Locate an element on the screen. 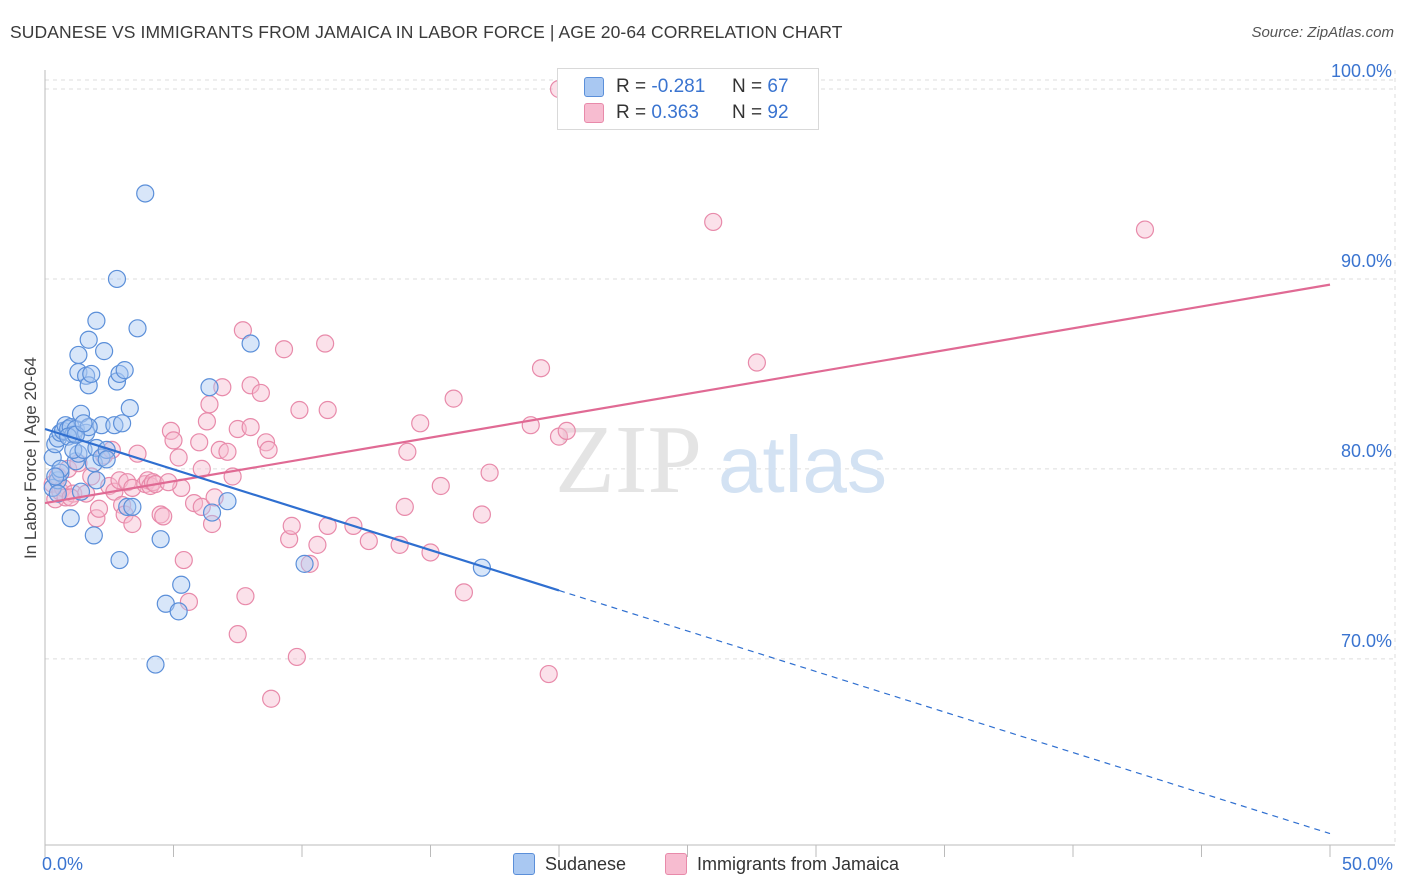  y-tick-label-3: 100.0% is located at coordinates (1361, 71).